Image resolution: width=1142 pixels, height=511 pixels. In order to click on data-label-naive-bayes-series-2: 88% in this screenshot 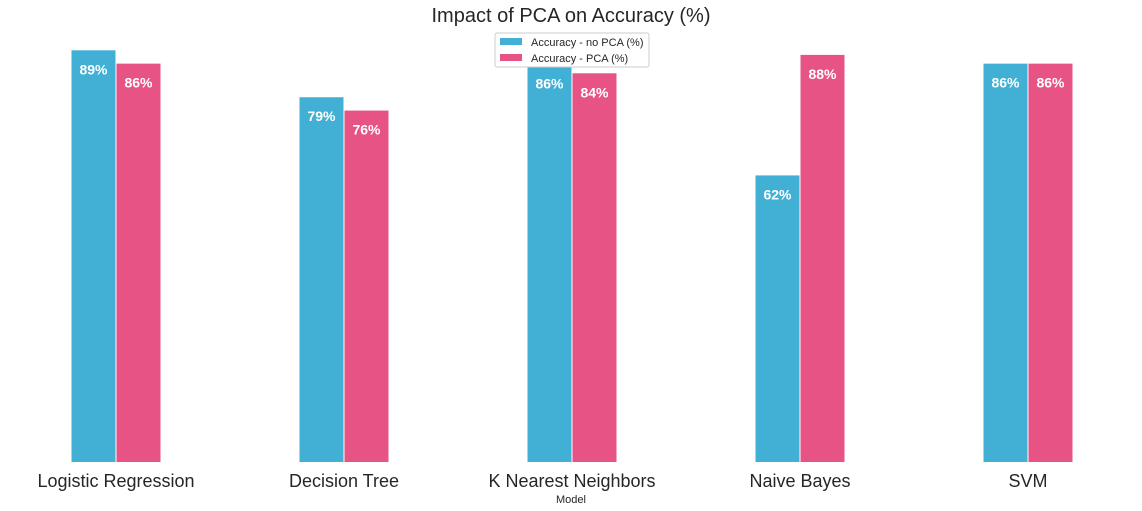, I will do `click(822, 74)`.